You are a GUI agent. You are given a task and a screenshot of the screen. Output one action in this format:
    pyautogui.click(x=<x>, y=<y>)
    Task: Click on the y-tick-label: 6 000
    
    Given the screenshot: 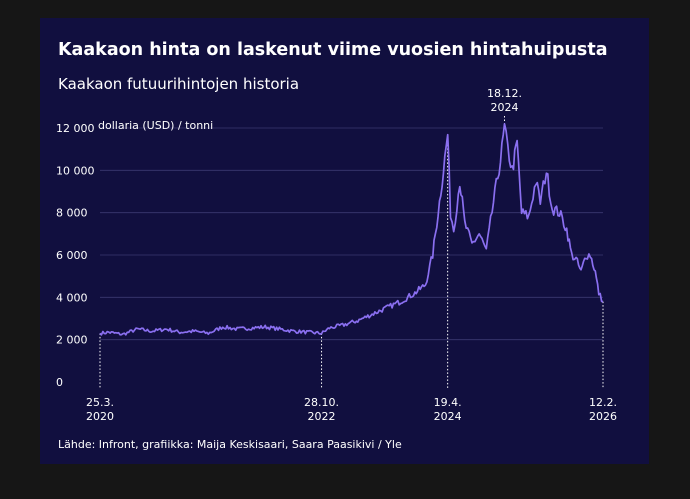 What is the action you would take?
    pyautogui.click(x=72, y=255)
    